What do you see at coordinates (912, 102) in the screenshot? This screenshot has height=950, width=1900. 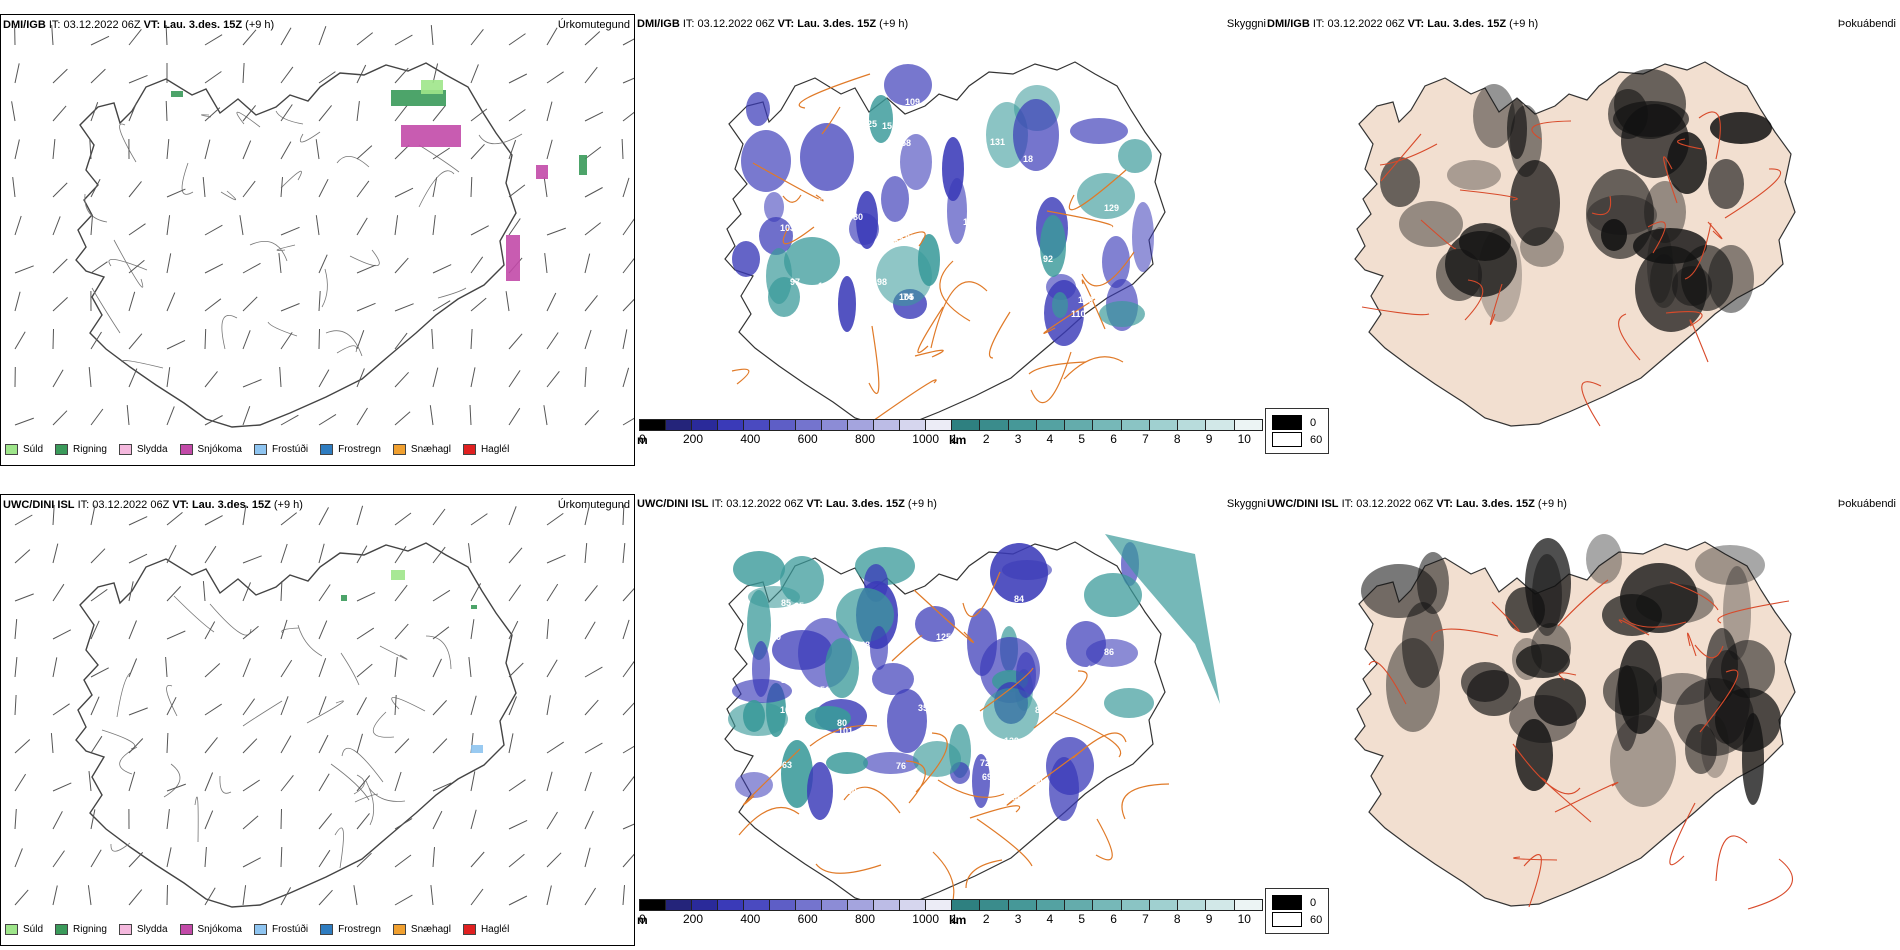 I see `cloud-base-label: 109` at bounding box center [912, 102].